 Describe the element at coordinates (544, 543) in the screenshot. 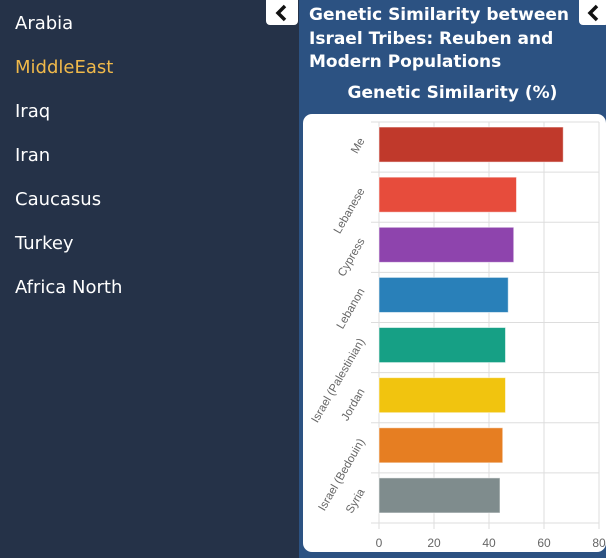

I see `x-tick-label: 60` at that location.